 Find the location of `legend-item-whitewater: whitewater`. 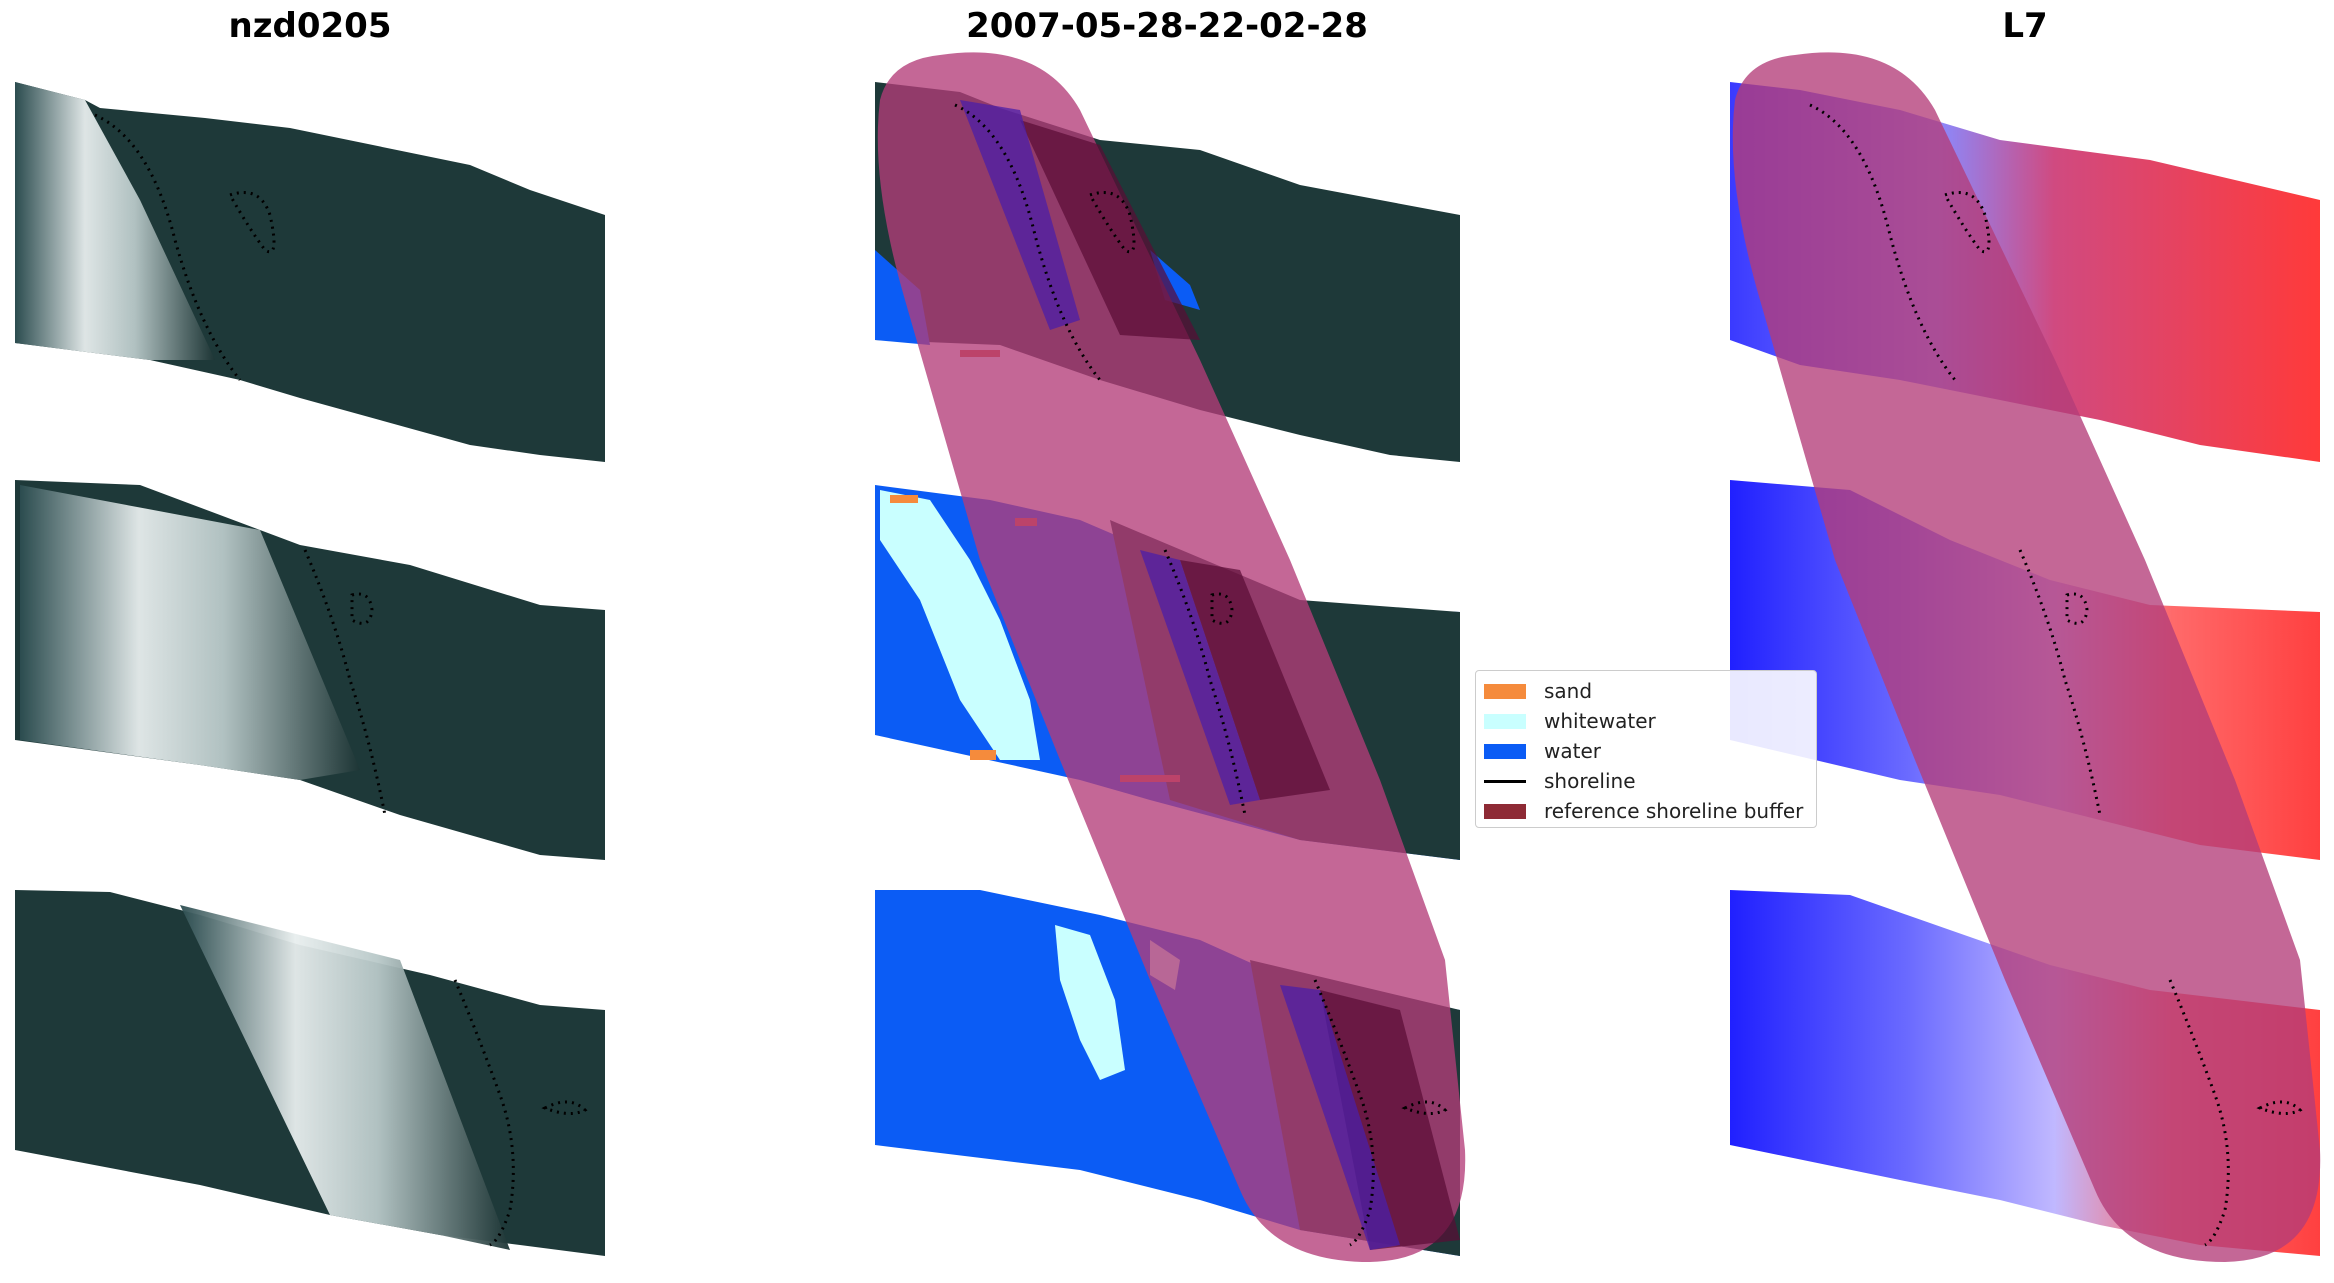

legend-item-whitewater: whitewater is located at coordinates (1646, 721).